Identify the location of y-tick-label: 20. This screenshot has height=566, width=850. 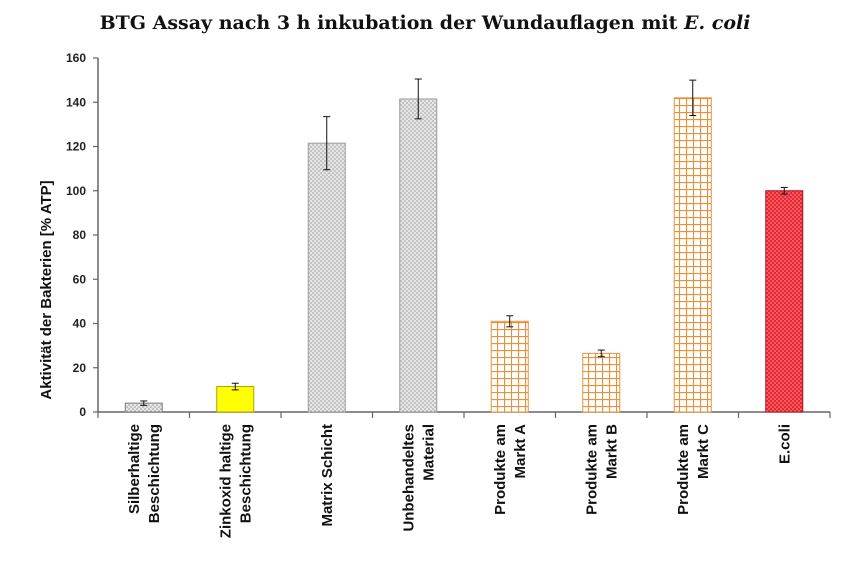
(80, 368).